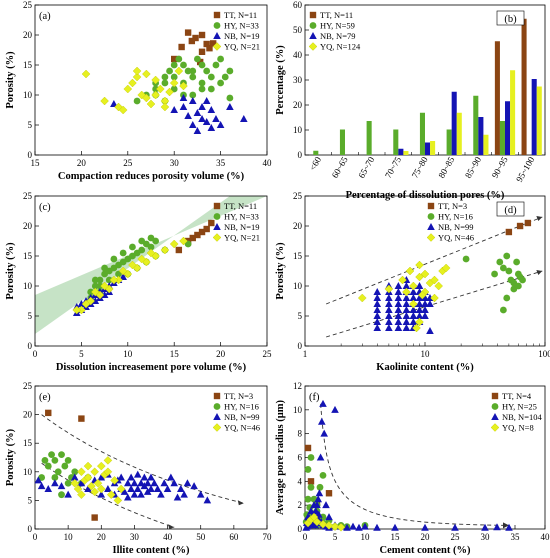 This screenshot has height=558, width=550. What do you see at coordinates (108, 495) in the screenshot?
I see `lower-trend-line` at bounding box center [108, 495].